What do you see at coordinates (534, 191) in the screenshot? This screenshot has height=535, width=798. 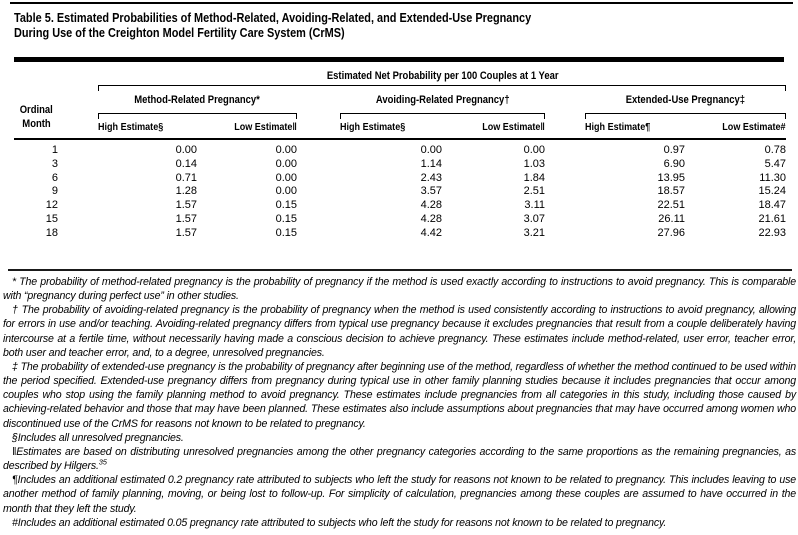 I see `value-cell: 2.51` at bounding box center [534, 191].